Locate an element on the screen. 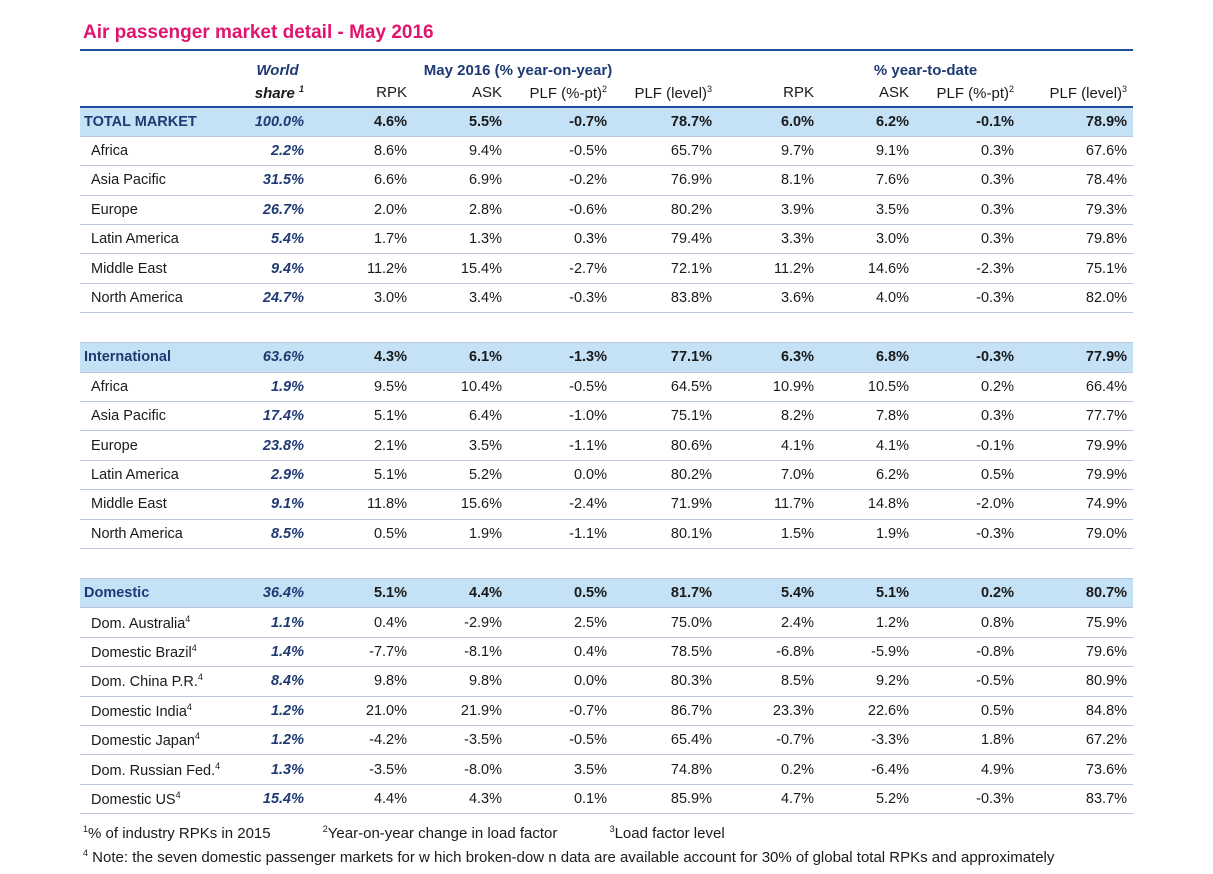 The image size is (1213, 874). ask-ytd-cell: 3.0% is located at coordinates (867, 239).